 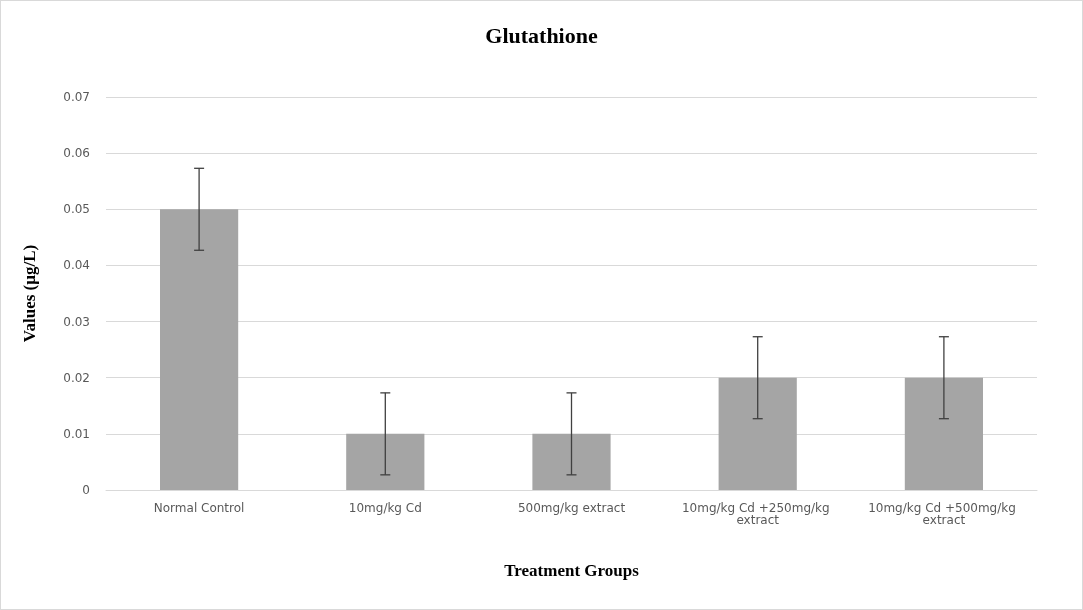 What do you see at coordinates (944, 514) in the screenshot?
I see `x-tick-label: 10mg/kg Cd +500mg/kg extract` at bounding box center [944, 514].